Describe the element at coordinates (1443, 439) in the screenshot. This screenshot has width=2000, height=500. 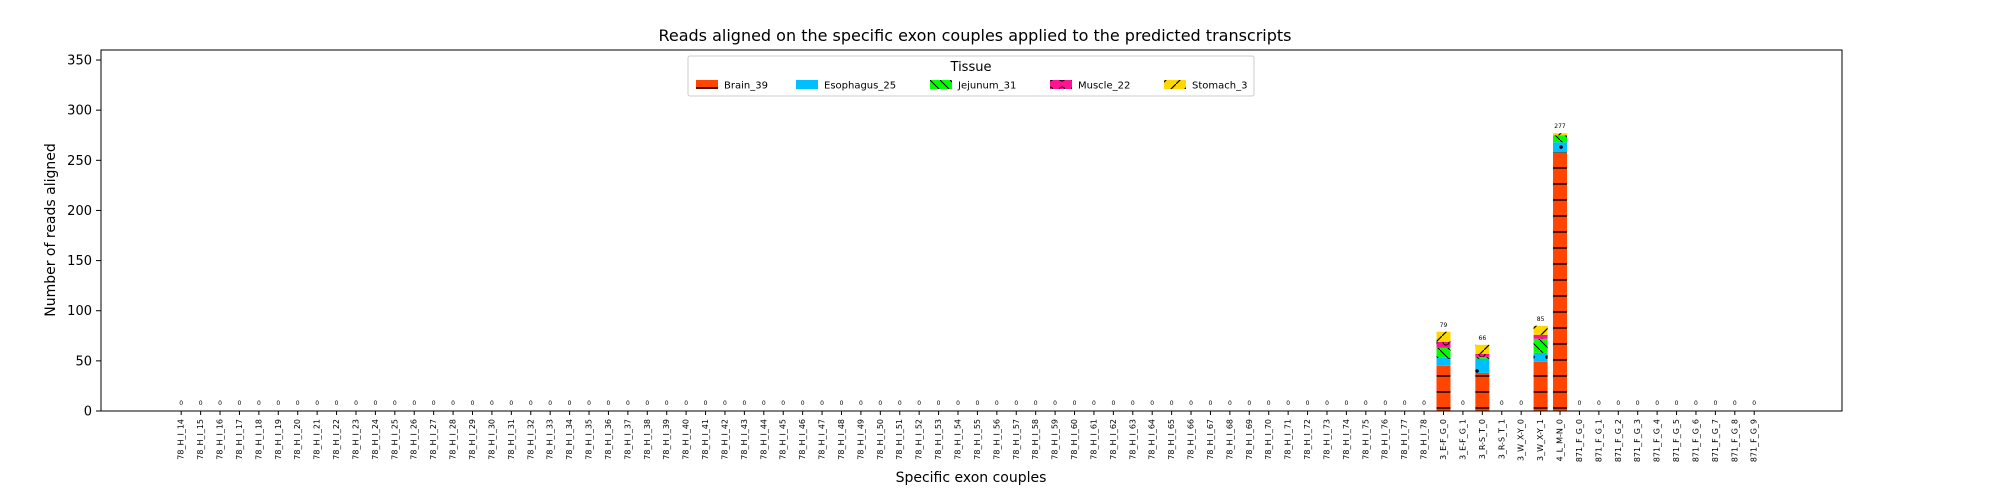
I see `x-tick-label: 3_E-F_G_0` at that location.